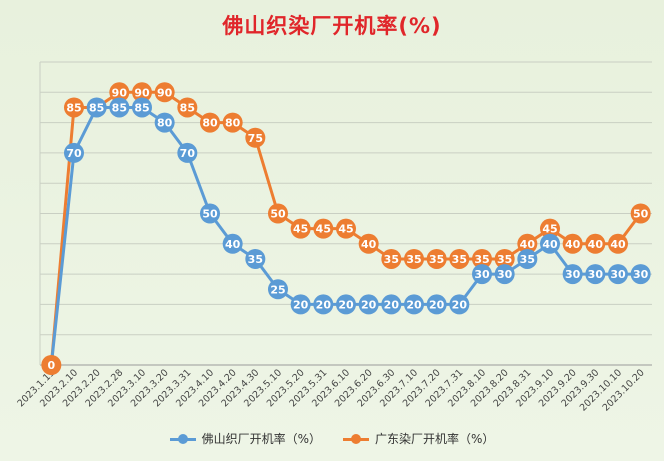 This screenshot has width=664, height=461. I want to click on data-label: 0, so click(52, 365).